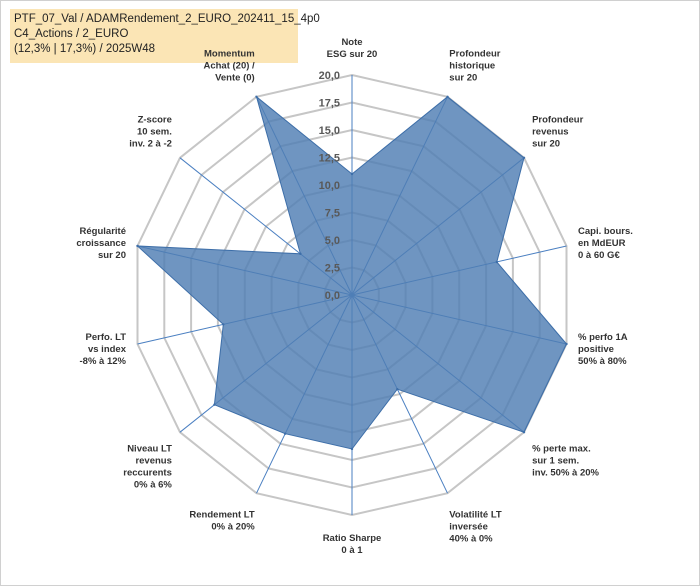 This screenshot has width=700, height=586. I want to click on tick-label-8: 20,0, so click(329, 76).